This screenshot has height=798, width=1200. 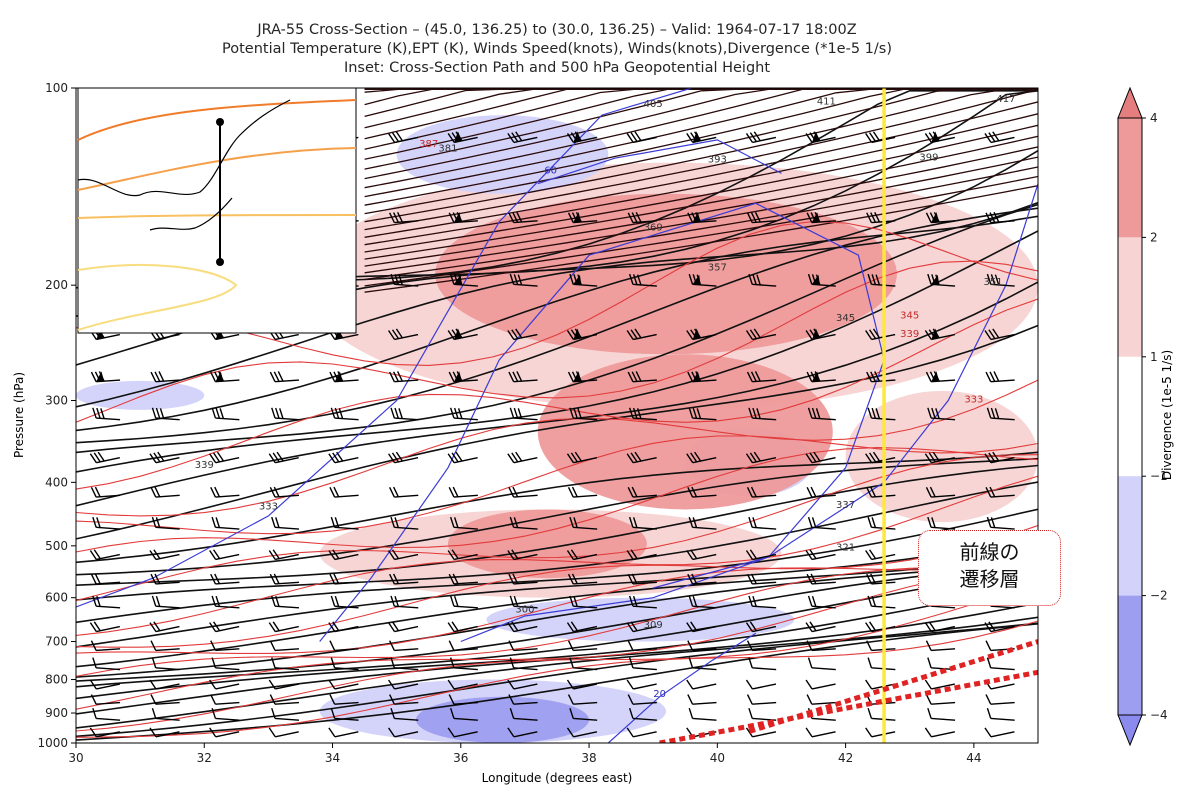 What do you see at coordinates (1154, 357) in the screenshot?
I see `colorbar-tick-label: 1` at bounding box center [1154, 357].